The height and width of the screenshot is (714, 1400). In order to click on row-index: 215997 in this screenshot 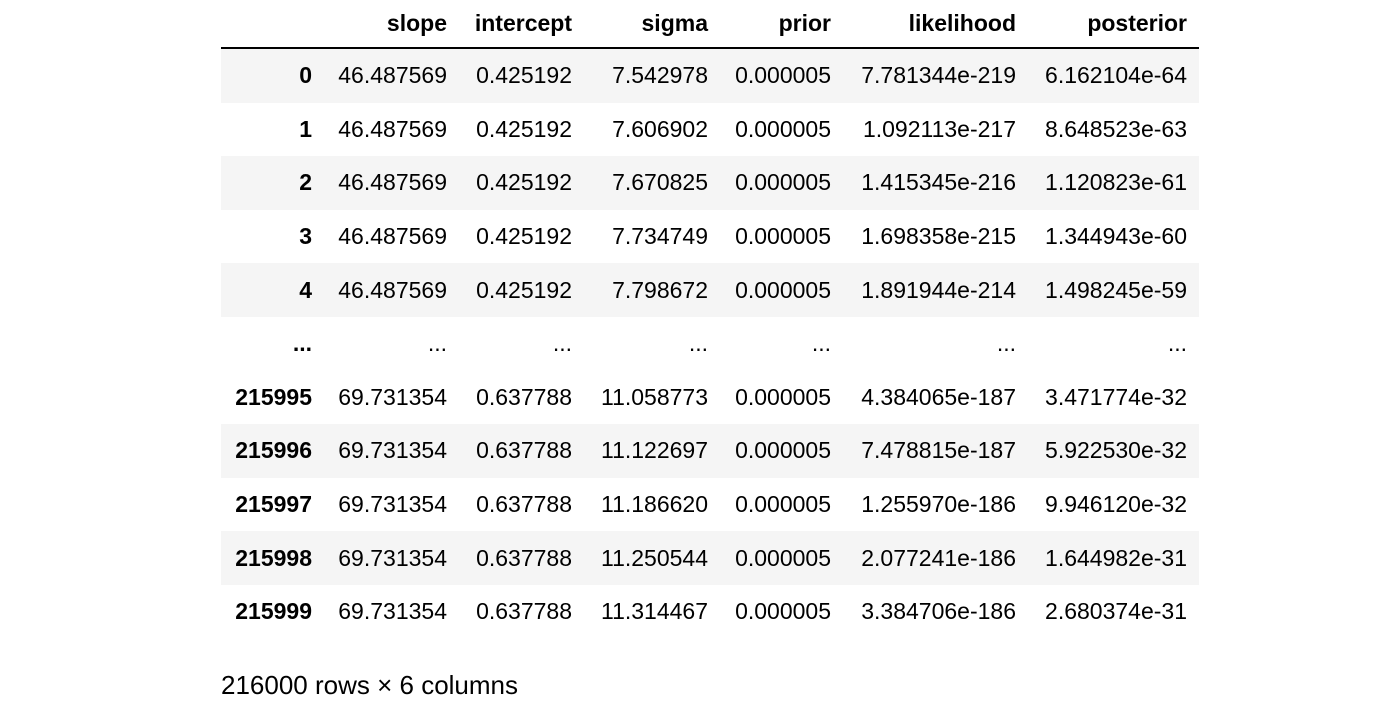, I will do `click(273, 504)`.